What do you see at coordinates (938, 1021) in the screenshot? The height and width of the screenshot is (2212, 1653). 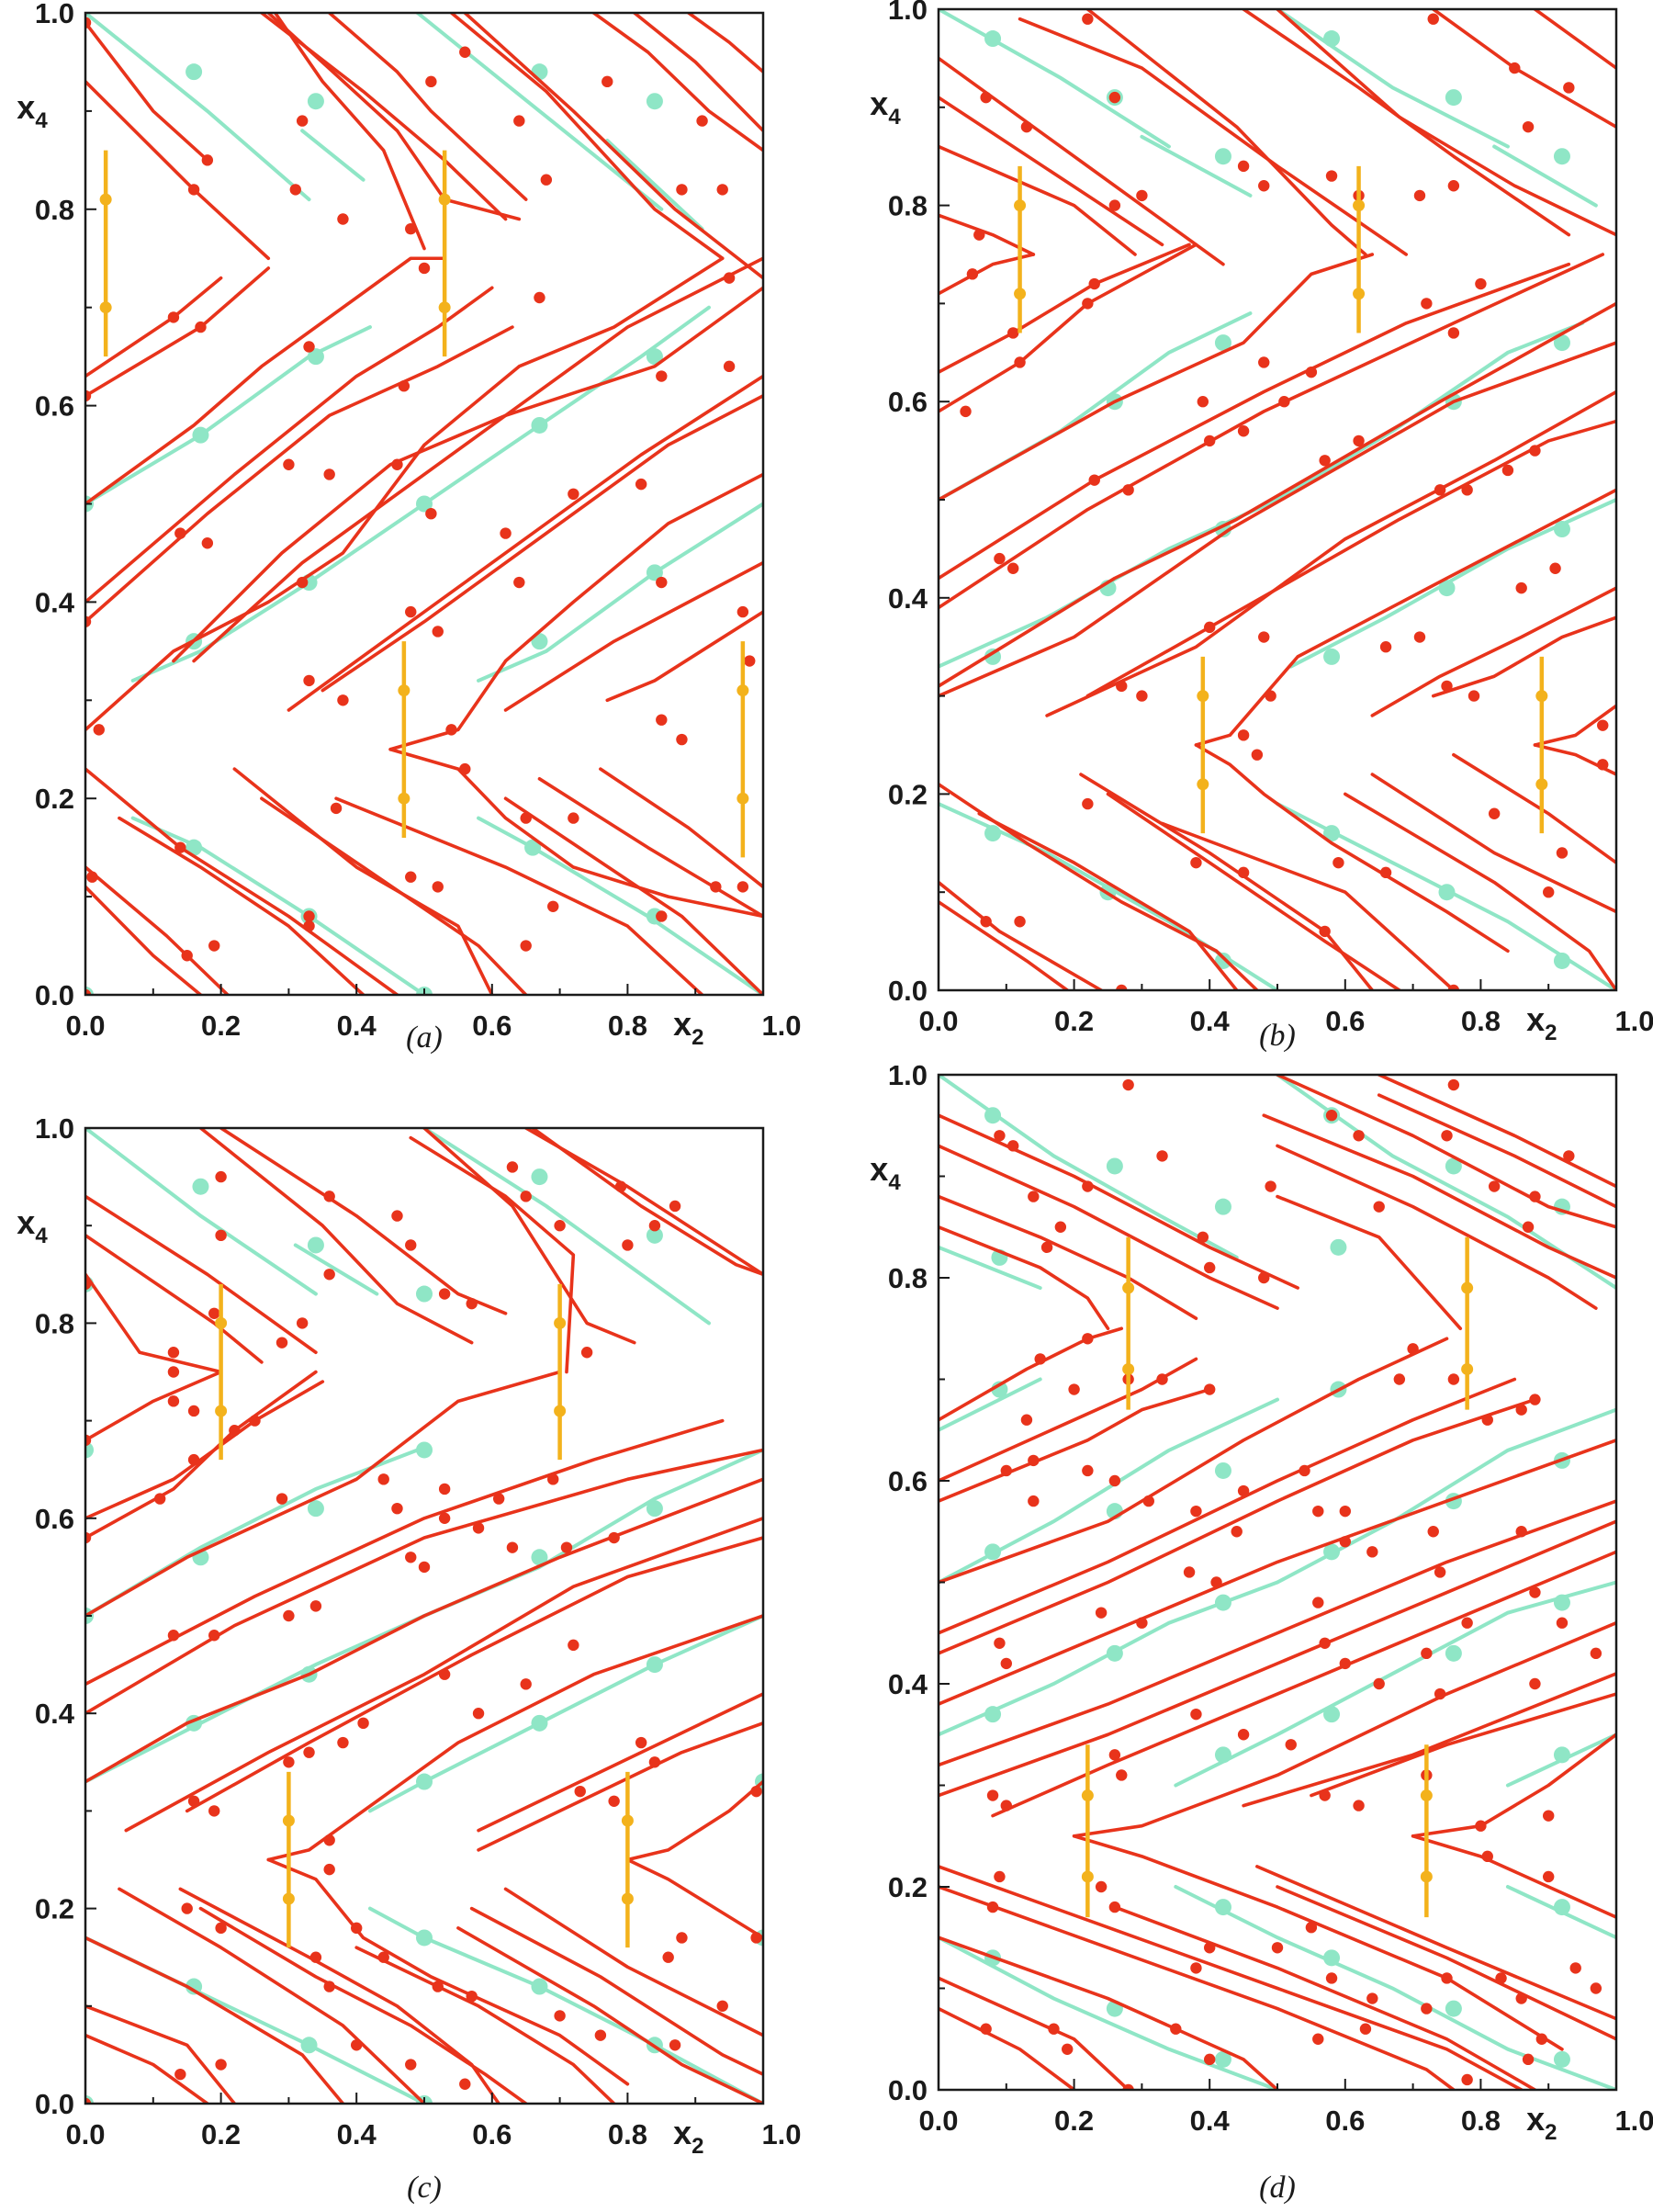 I see `x-tick-label: 0.0` at bounding box center [938, 1021].